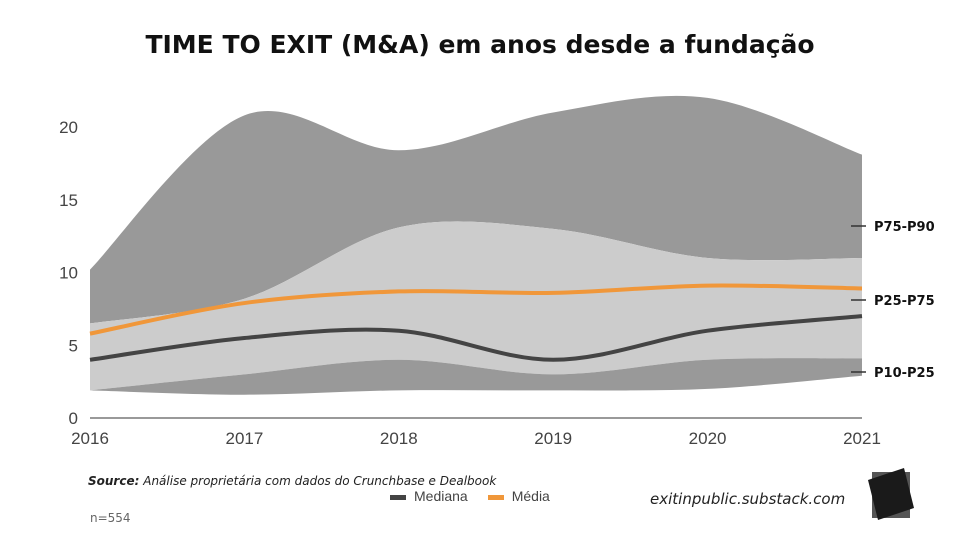  What do you see at coordinates (68, 273) in the screenshot?
I see `y-tick-label: 10` at bounding box center [68, 273].